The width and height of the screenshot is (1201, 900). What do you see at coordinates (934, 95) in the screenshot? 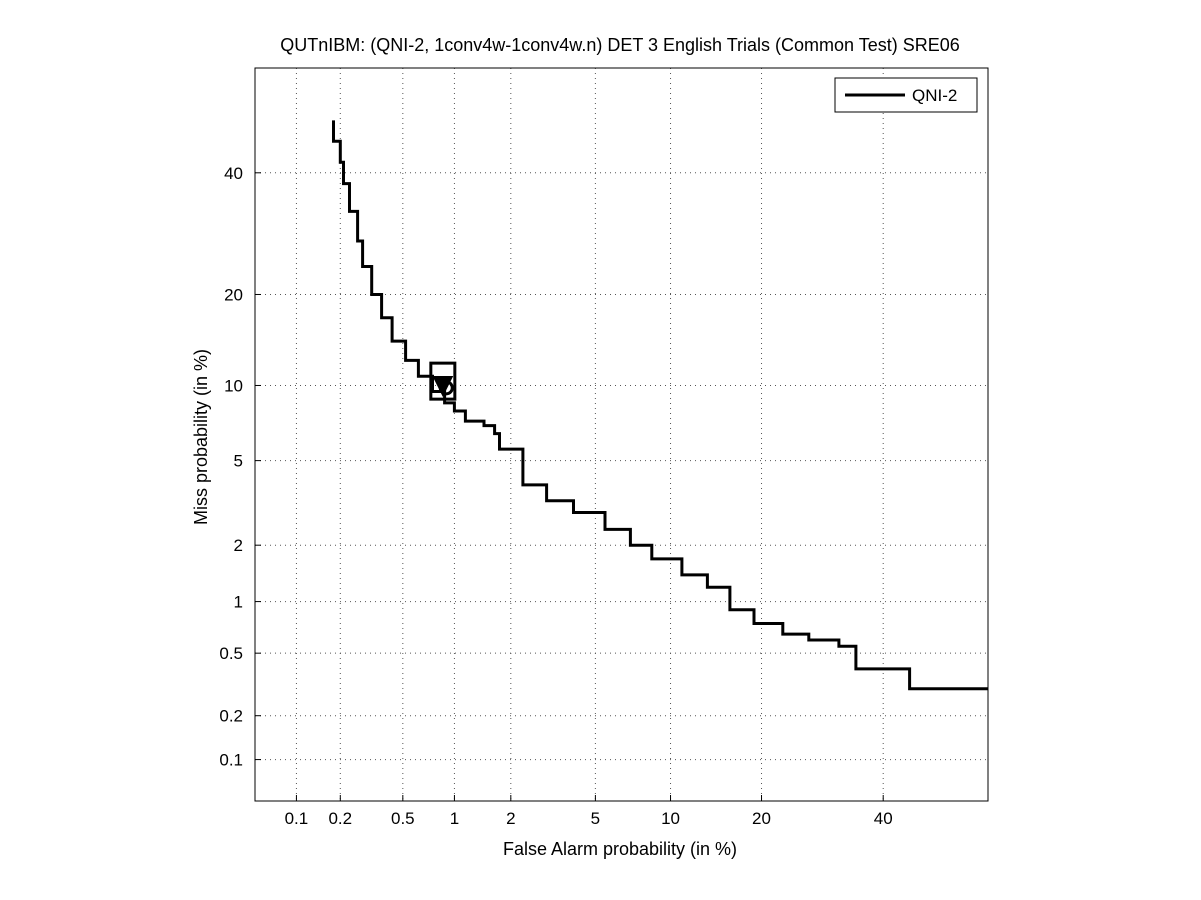
I see `legend-label-qni-2: QNI-2` at bounding box center [934, 95].